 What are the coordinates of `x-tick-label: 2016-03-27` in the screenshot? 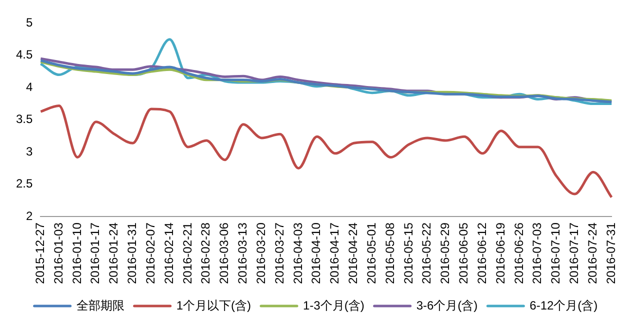 It's located at (279, 253).